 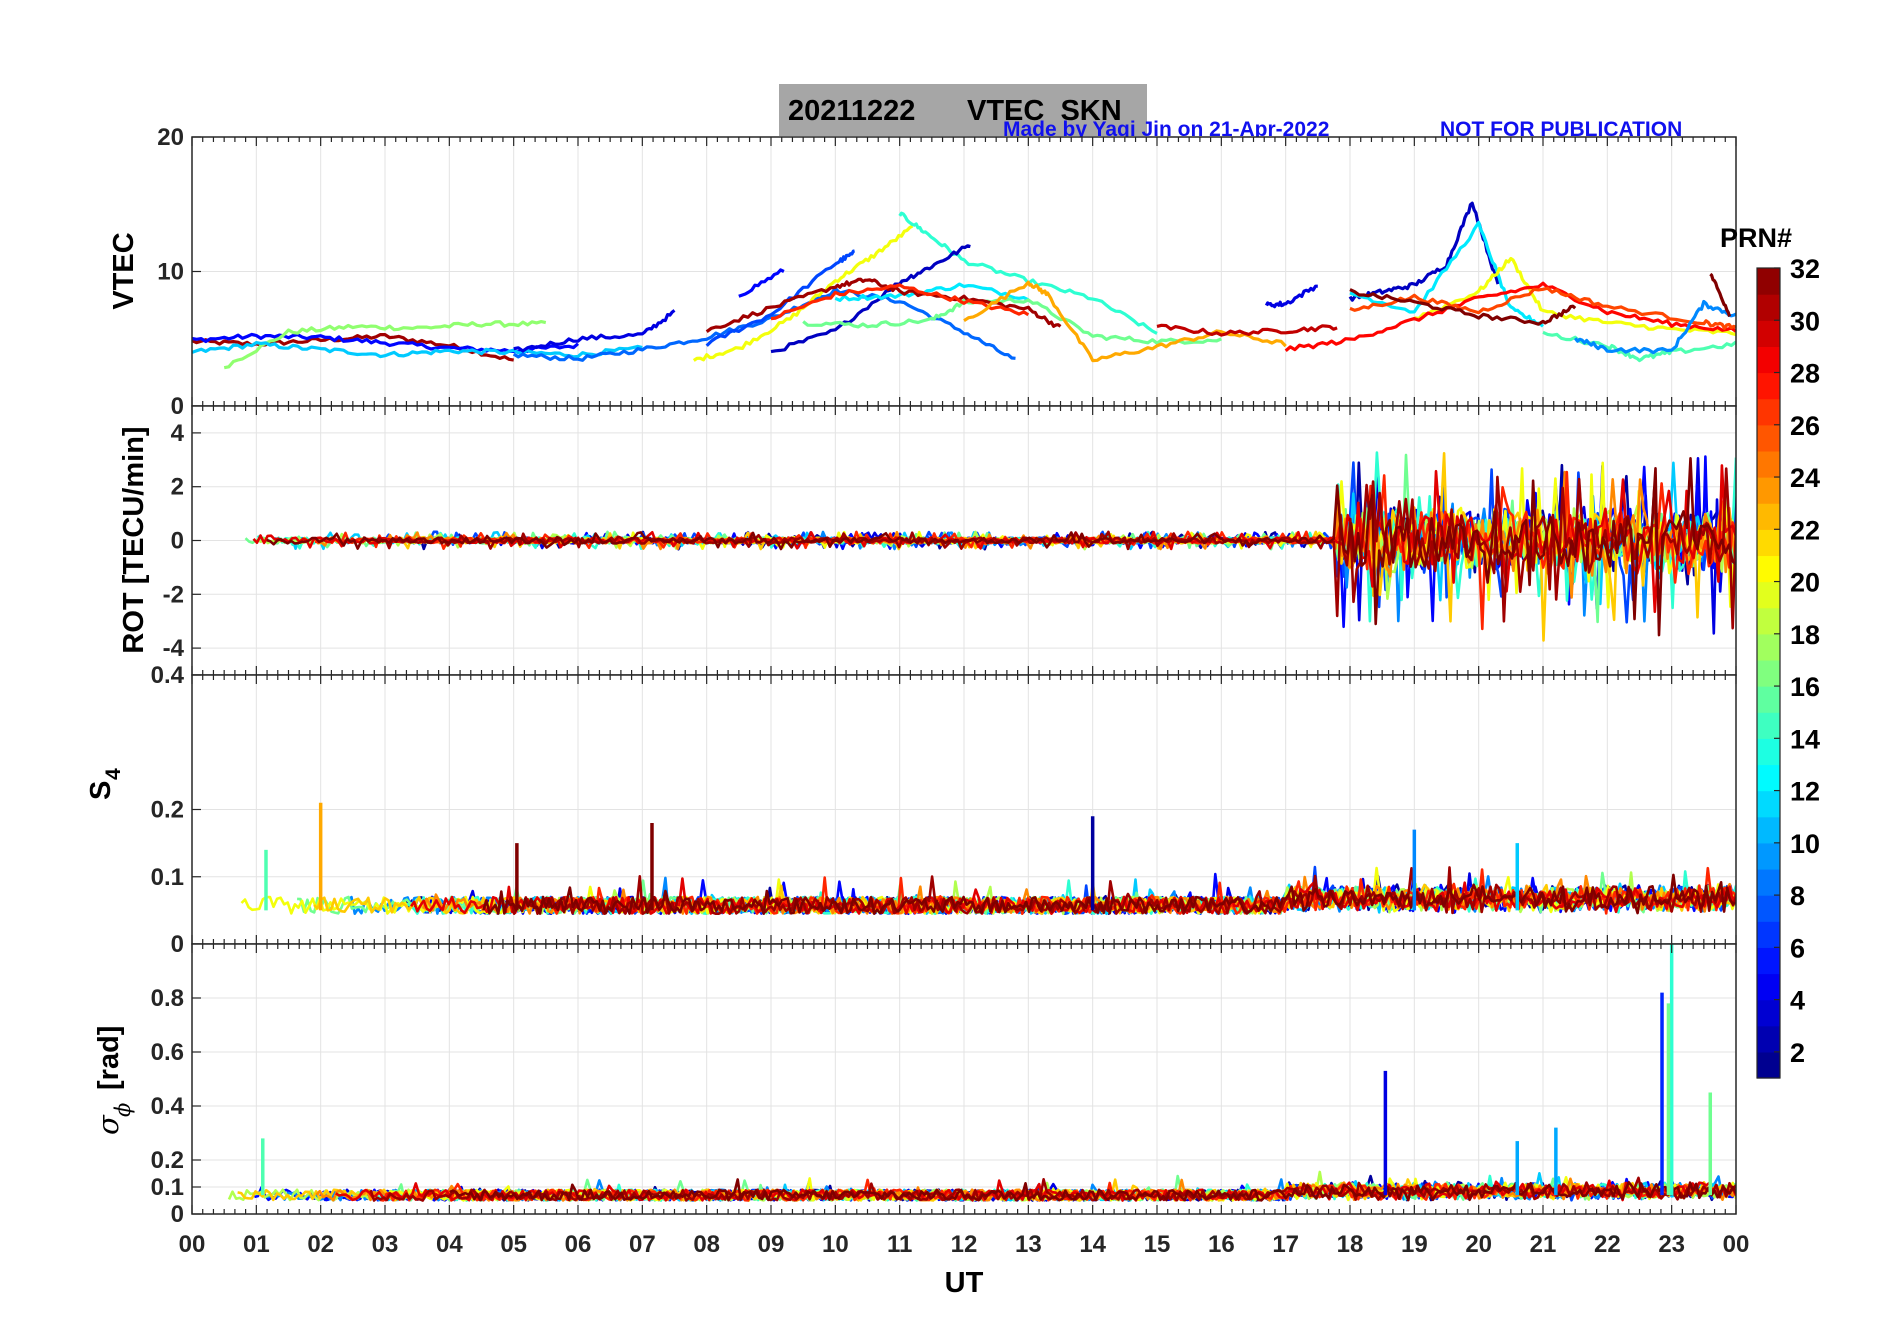 I want to click on rot-y-tick-labels: -4 -2 0 2 4, so click(x=182, y=541).